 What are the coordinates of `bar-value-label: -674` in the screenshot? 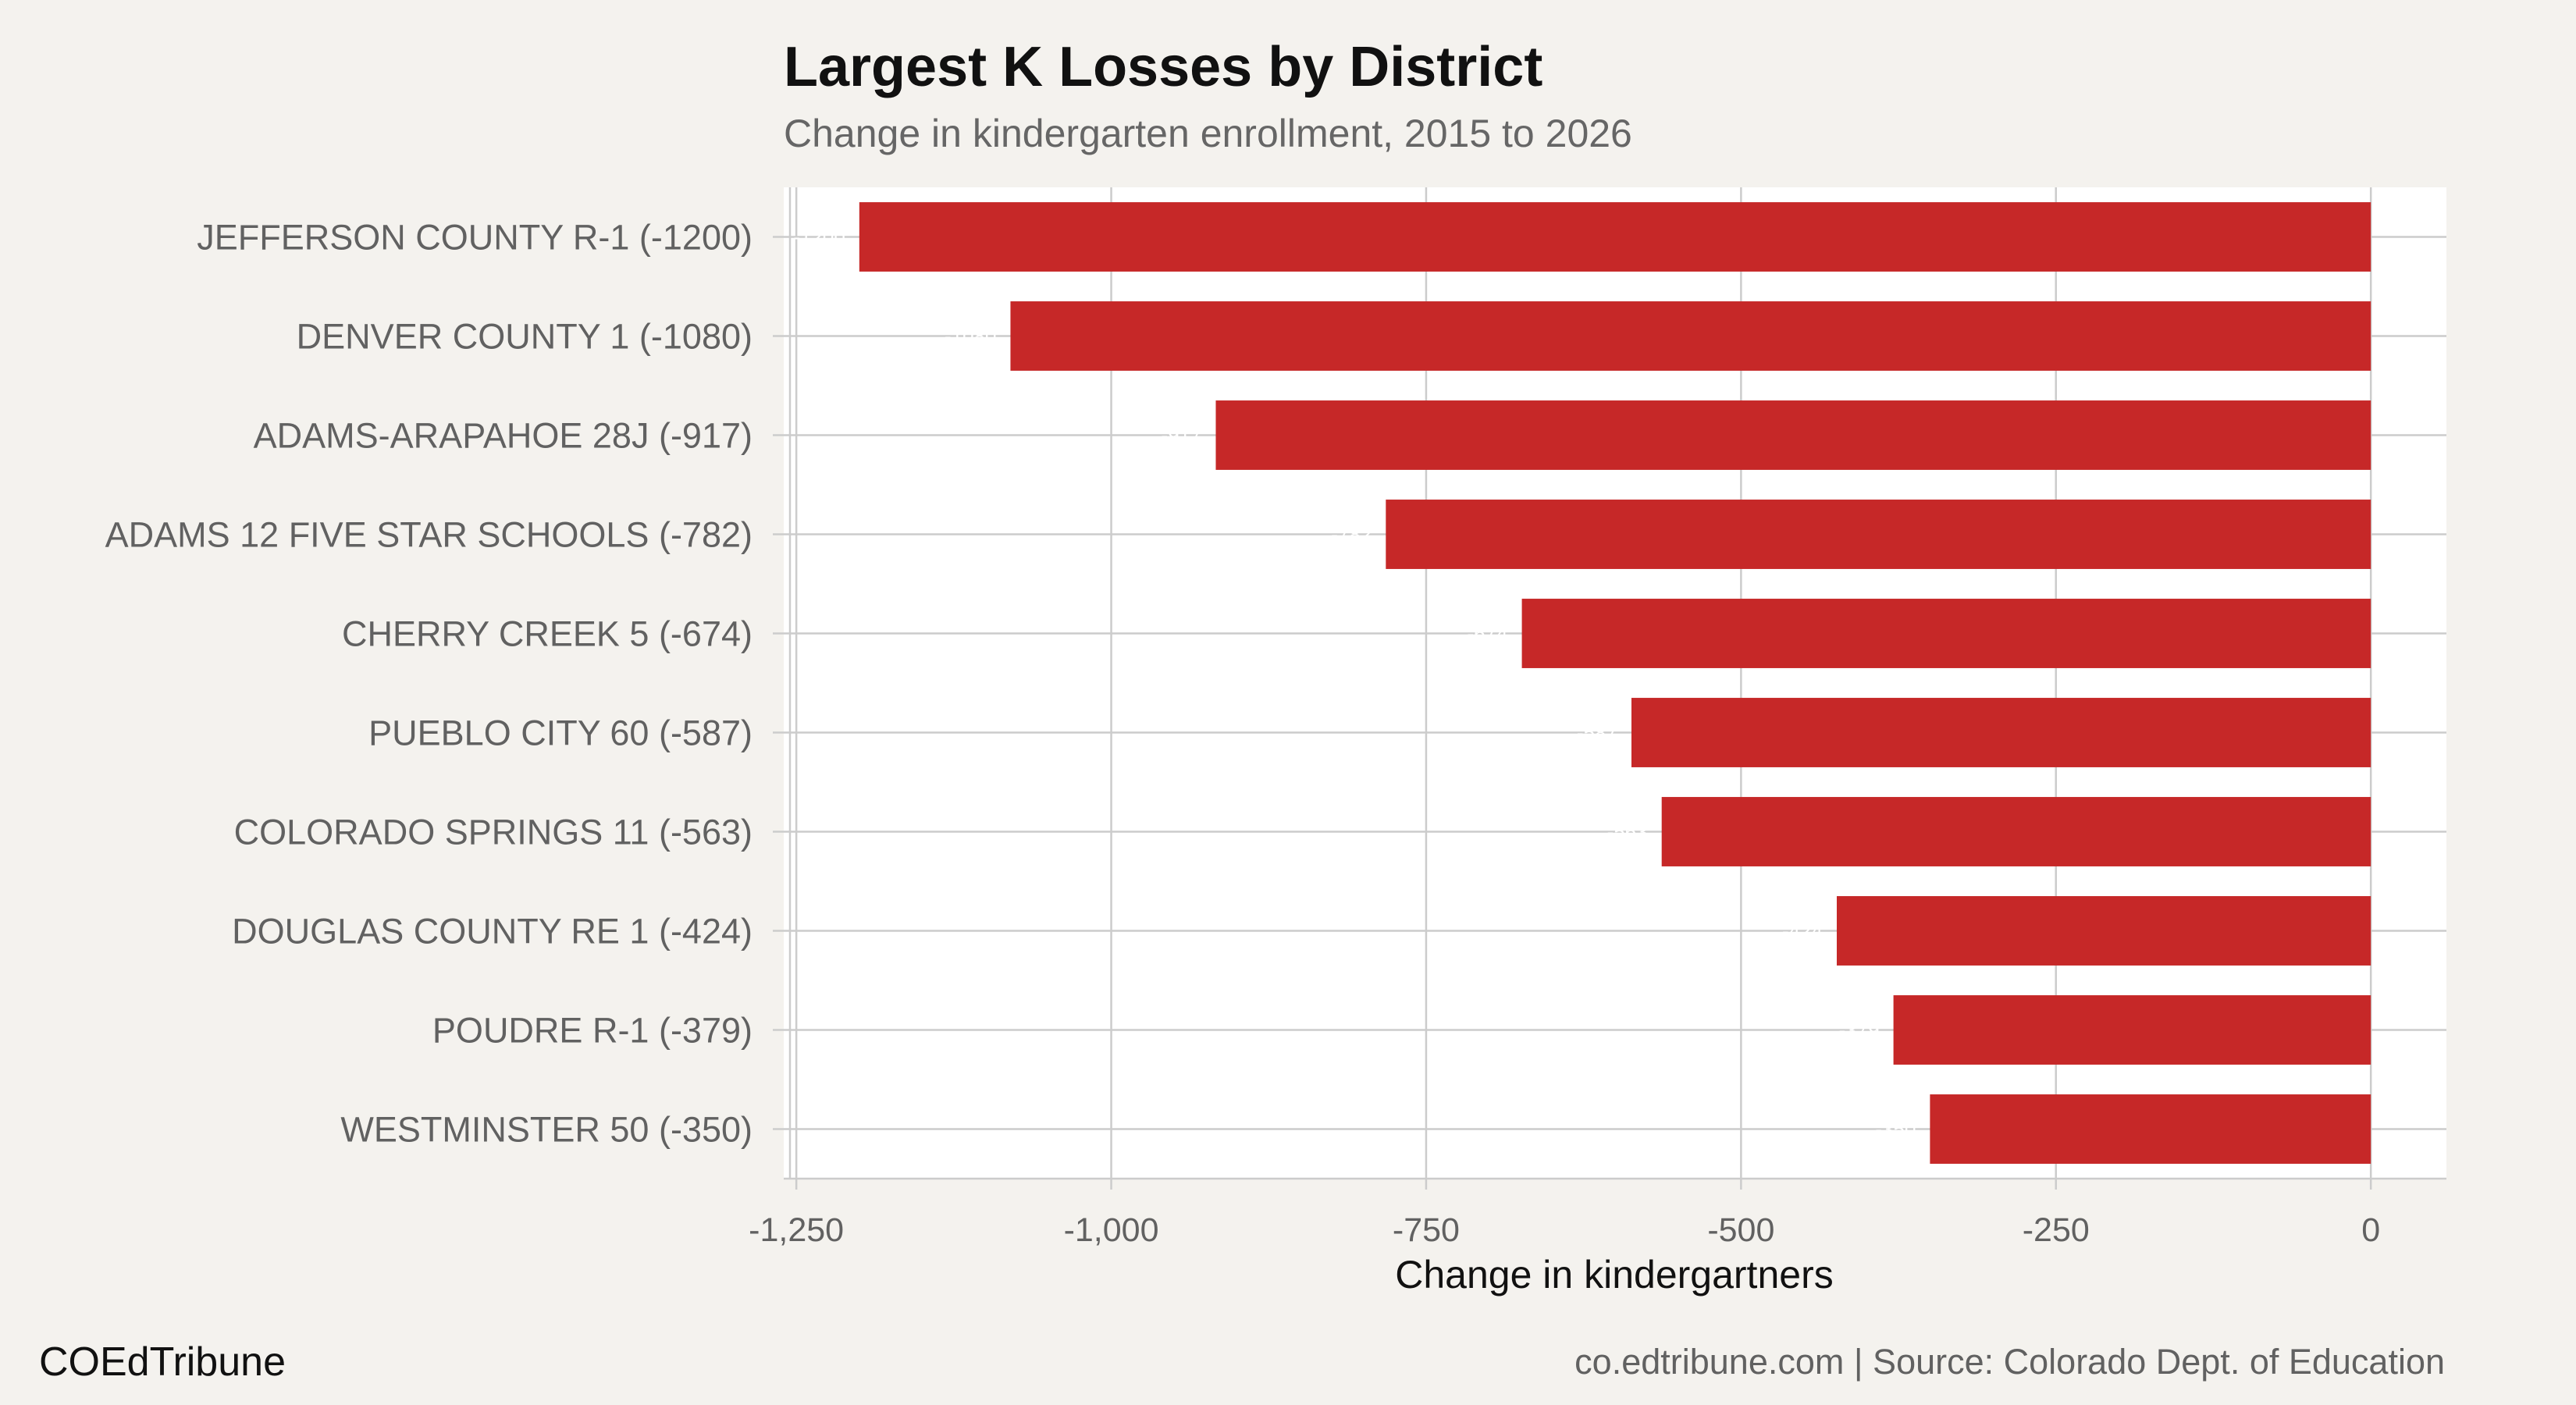 It's located at (1488, 634).